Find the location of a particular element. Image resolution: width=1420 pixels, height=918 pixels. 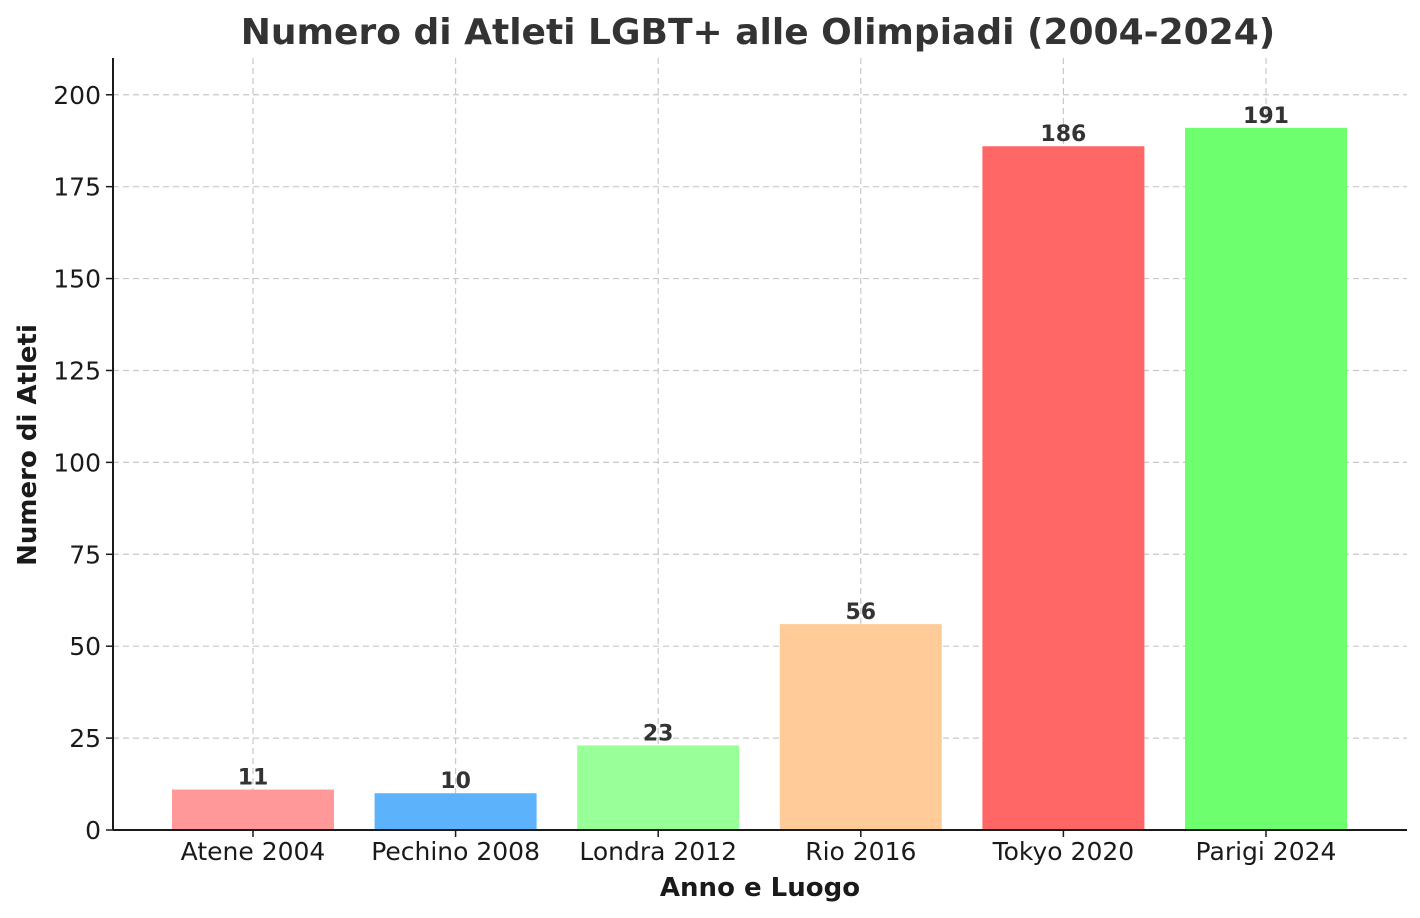

bar-data-label: 23 is located at coordinates (658, 733).